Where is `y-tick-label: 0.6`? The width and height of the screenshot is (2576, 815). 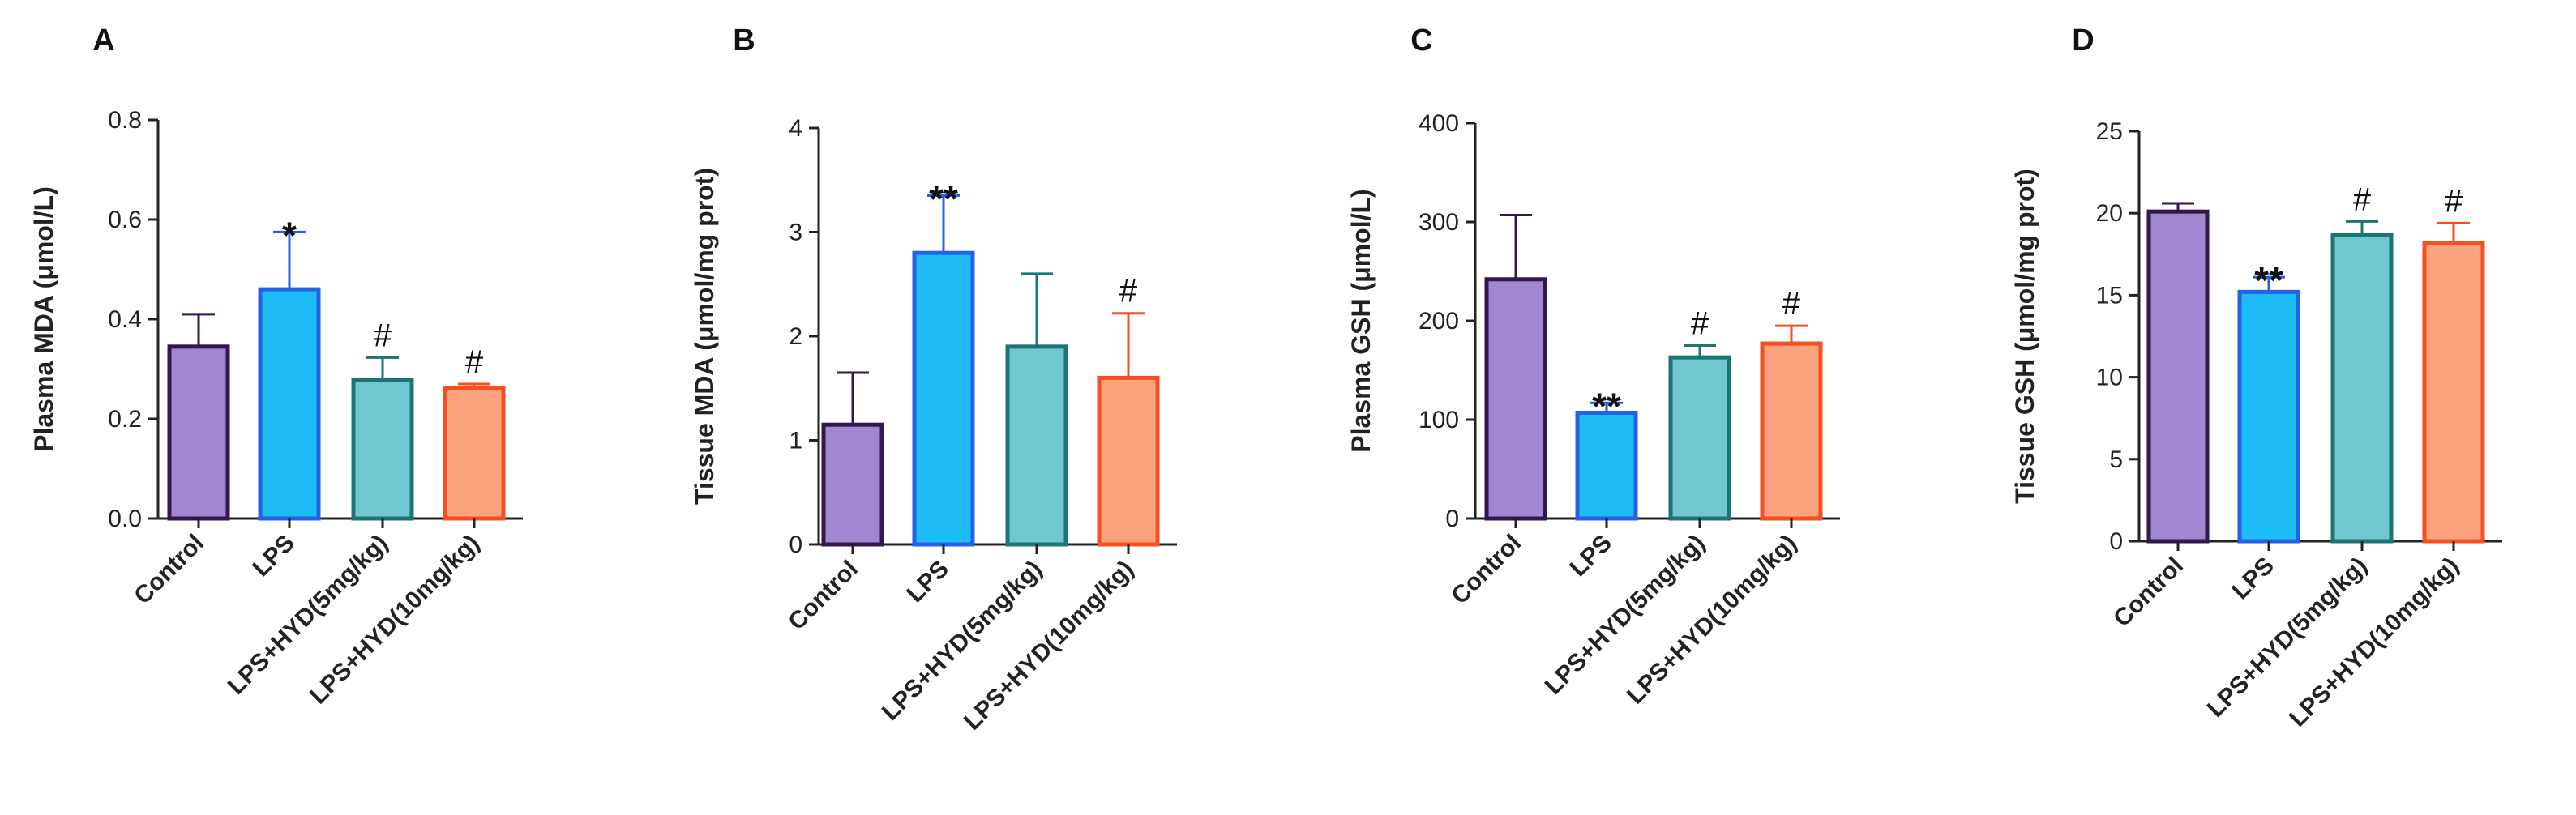 y-tick-label: 0.6 is located at coordinates (125, 220).